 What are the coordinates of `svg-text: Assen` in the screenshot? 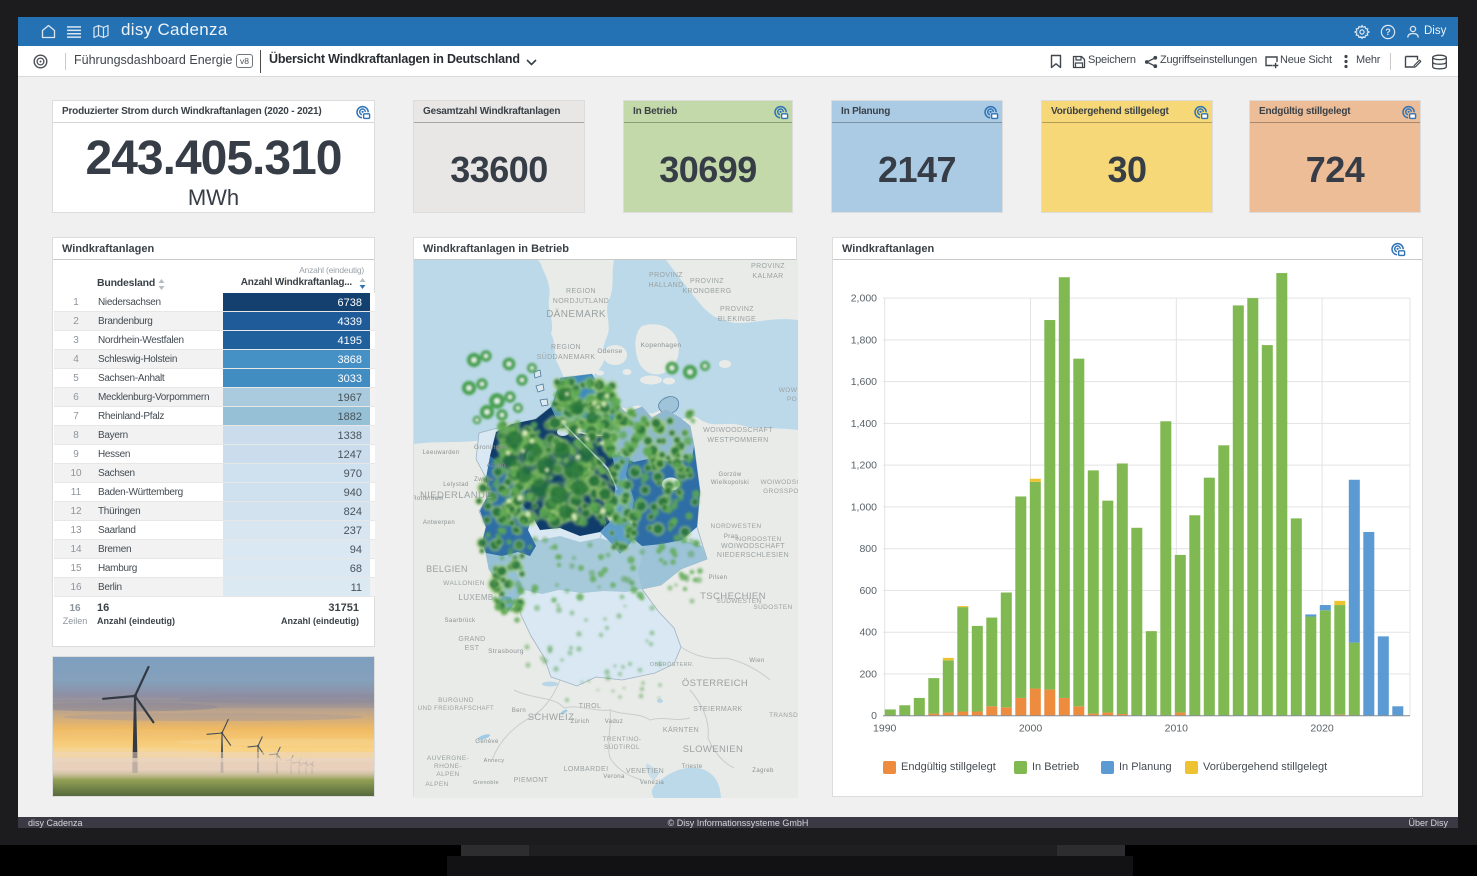 It's located at (496, 466).